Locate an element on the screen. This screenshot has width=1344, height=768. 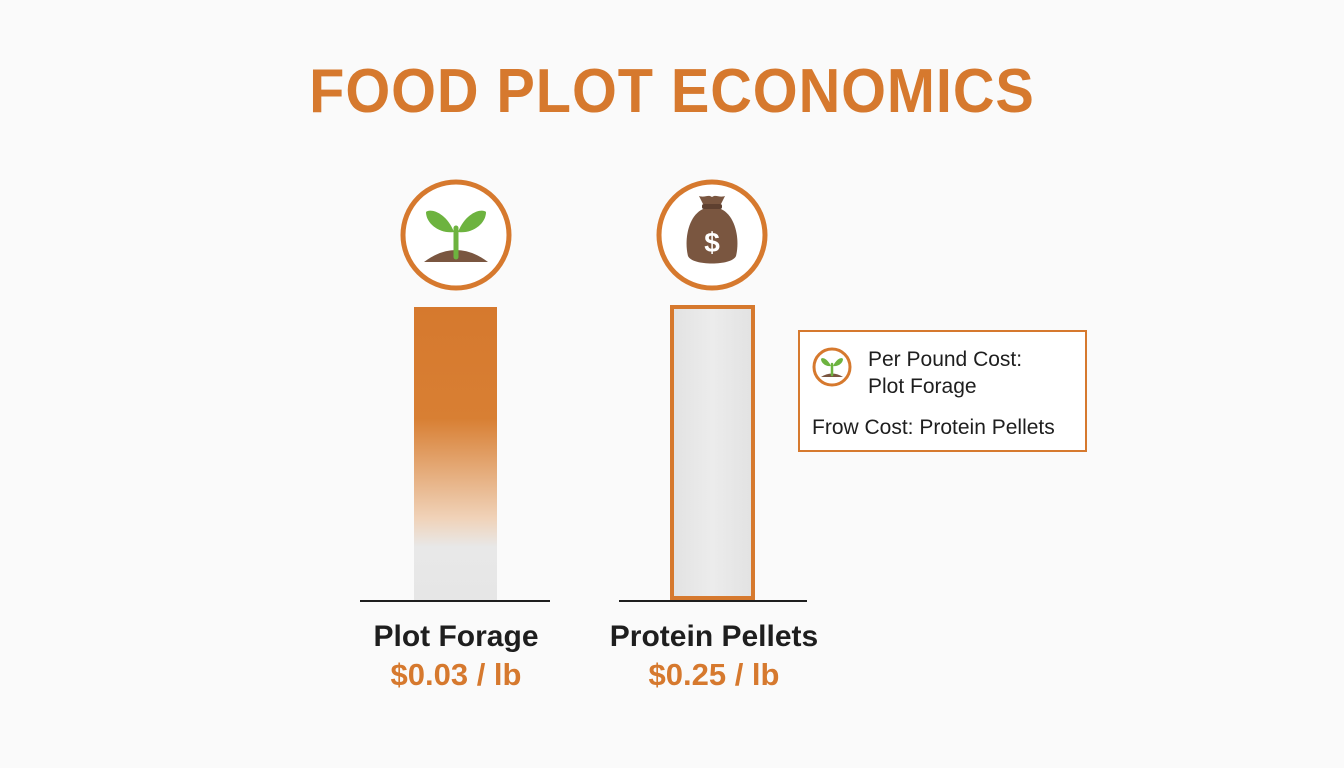
legend-line-2: Plot Forage is located at coordinates (922, 386).